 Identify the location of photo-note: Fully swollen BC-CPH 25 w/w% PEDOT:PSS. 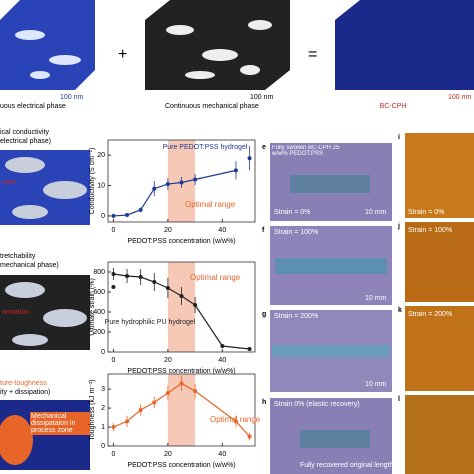
(306, 151).